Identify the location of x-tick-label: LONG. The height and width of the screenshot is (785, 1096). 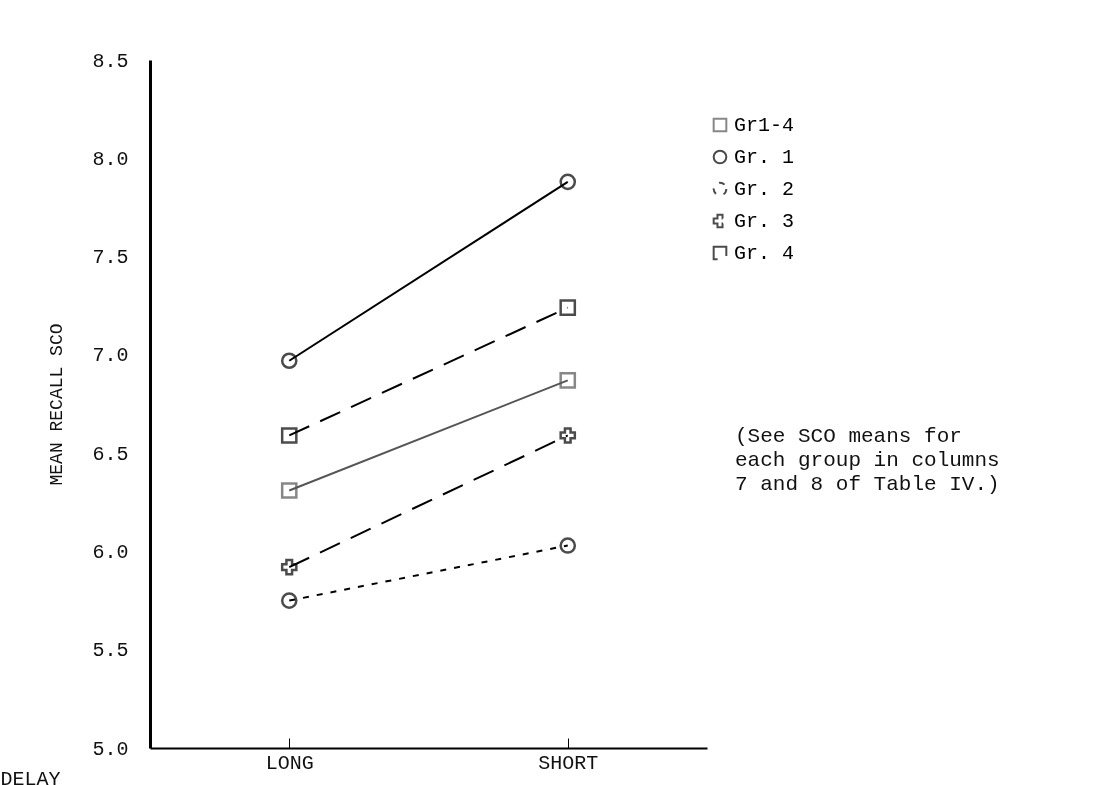
(289, 763).